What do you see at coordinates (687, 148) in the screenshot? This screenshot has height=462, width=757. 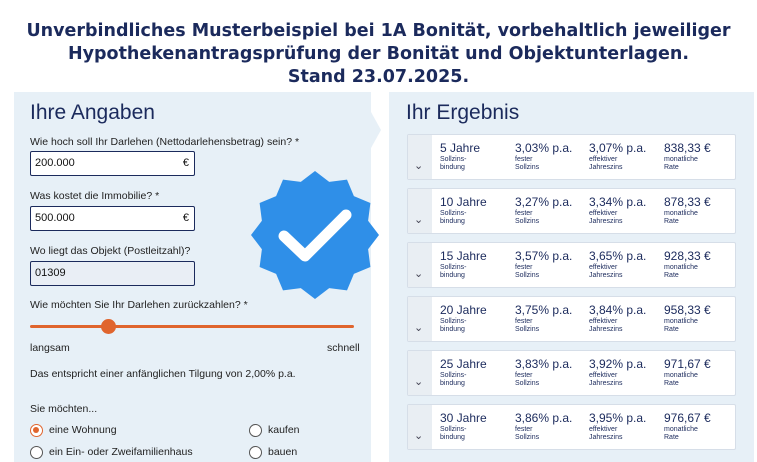 I see `row-rate: 838,33 €` at bounding box center [687, 148].